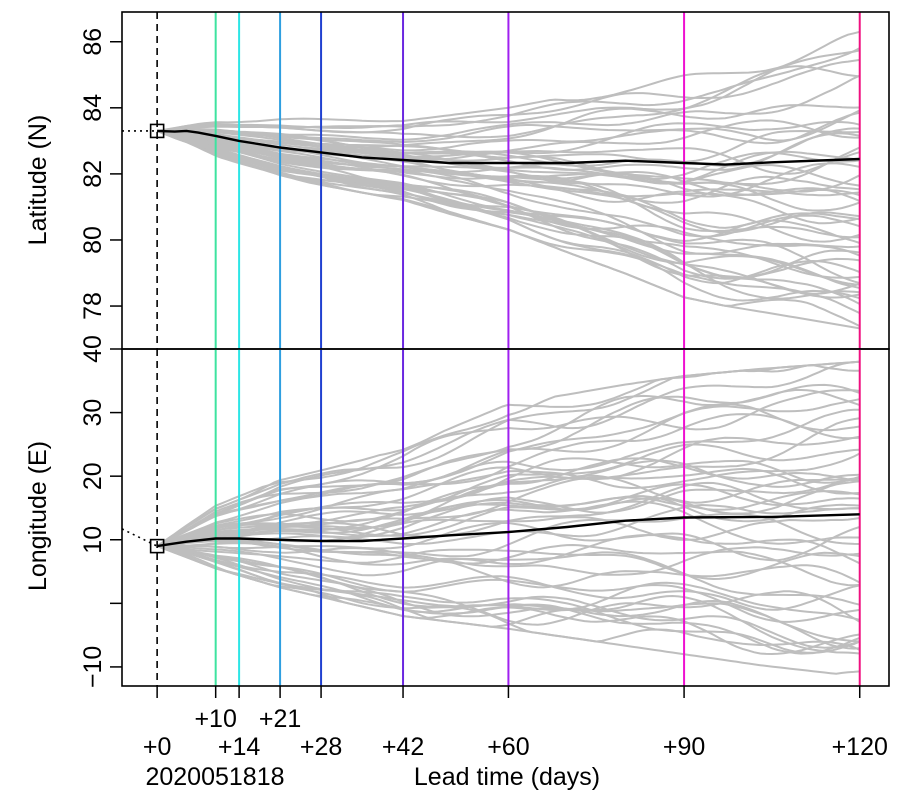 This screenshot has width=901, height=798. Describe the element at coordinates (507, 777) in the screenshot. I see `x-axis-title: Lead time (days)` at that location.